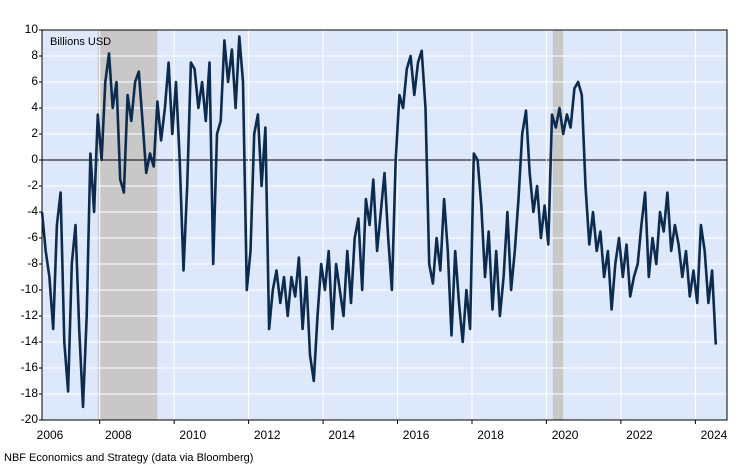 Image resolution: width=740 pixels, height=466 pixels. Describe the element at coordinates (490, 435) in the screenshot. I see `x-tick-label: 2018` at that location.